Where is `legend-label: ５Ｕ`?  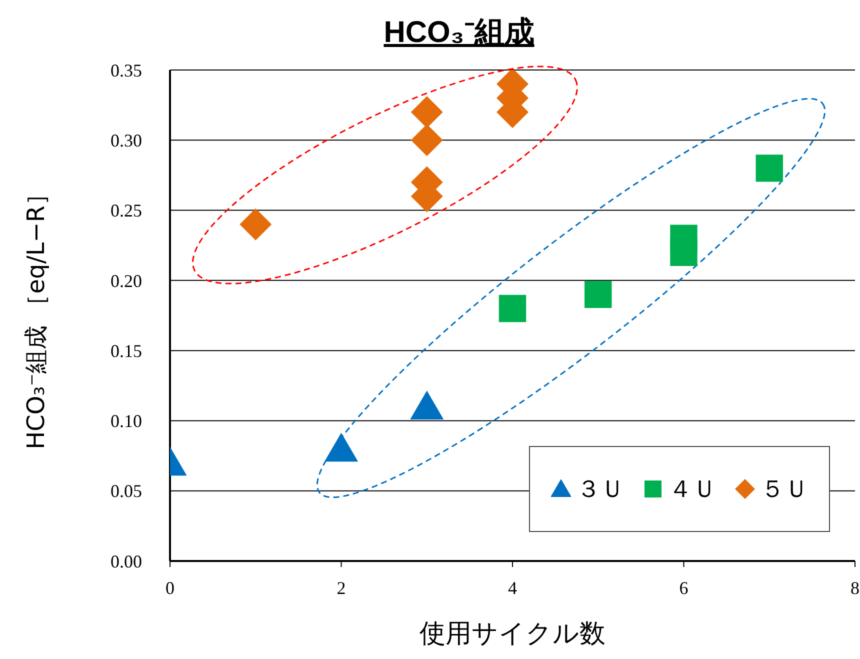 legend-label: ５Ｕ is located at coordinates (784, 490).